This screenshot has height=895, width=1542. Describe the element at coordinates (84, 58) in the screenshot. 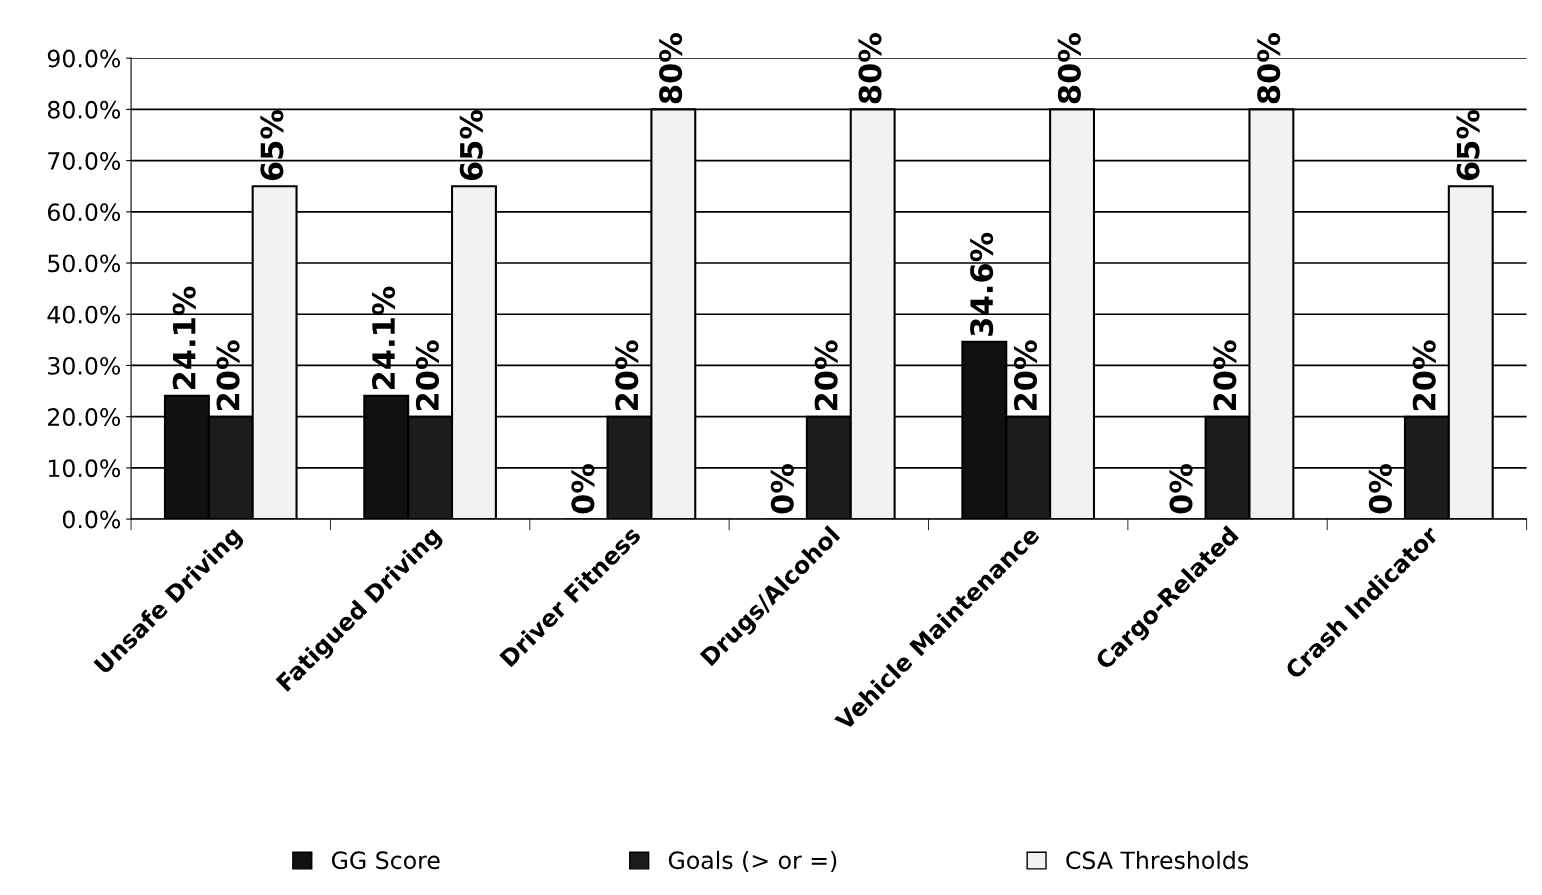

I see `y-tick-label: 90.0%` at that location.